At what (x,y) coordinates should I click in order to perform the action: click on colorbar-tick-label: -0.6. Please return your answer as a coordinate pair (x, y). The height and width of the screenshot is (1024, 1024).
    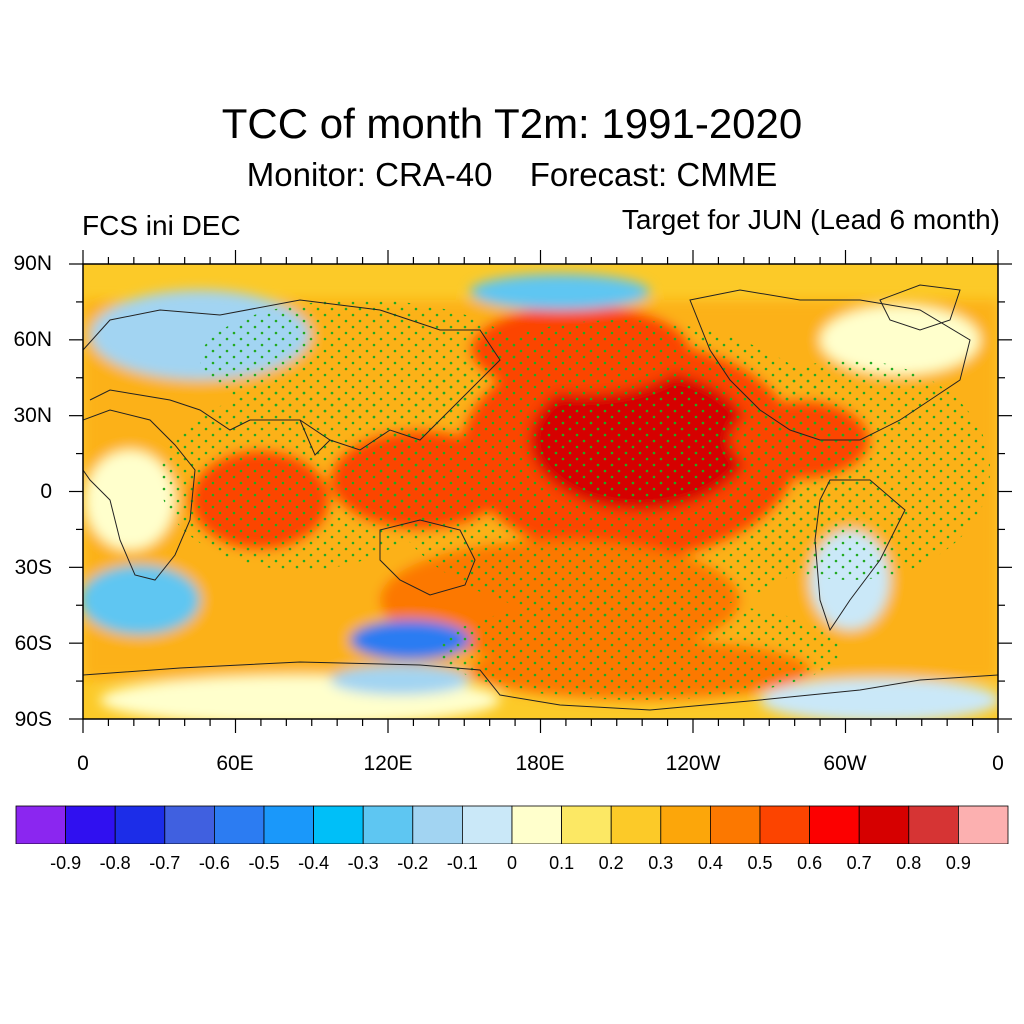
    Looking at the image, I should click on (214, 863).